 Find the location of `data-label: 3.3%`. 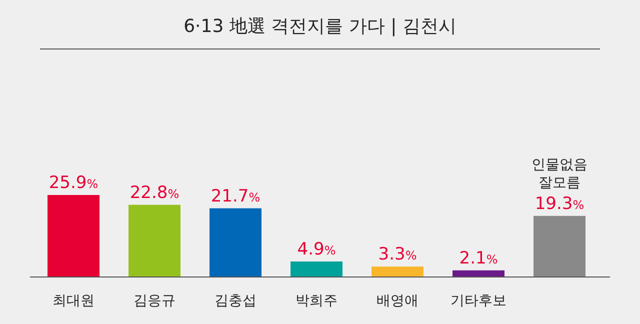

data-label: 3.3% is located at coordinates (397, 254).